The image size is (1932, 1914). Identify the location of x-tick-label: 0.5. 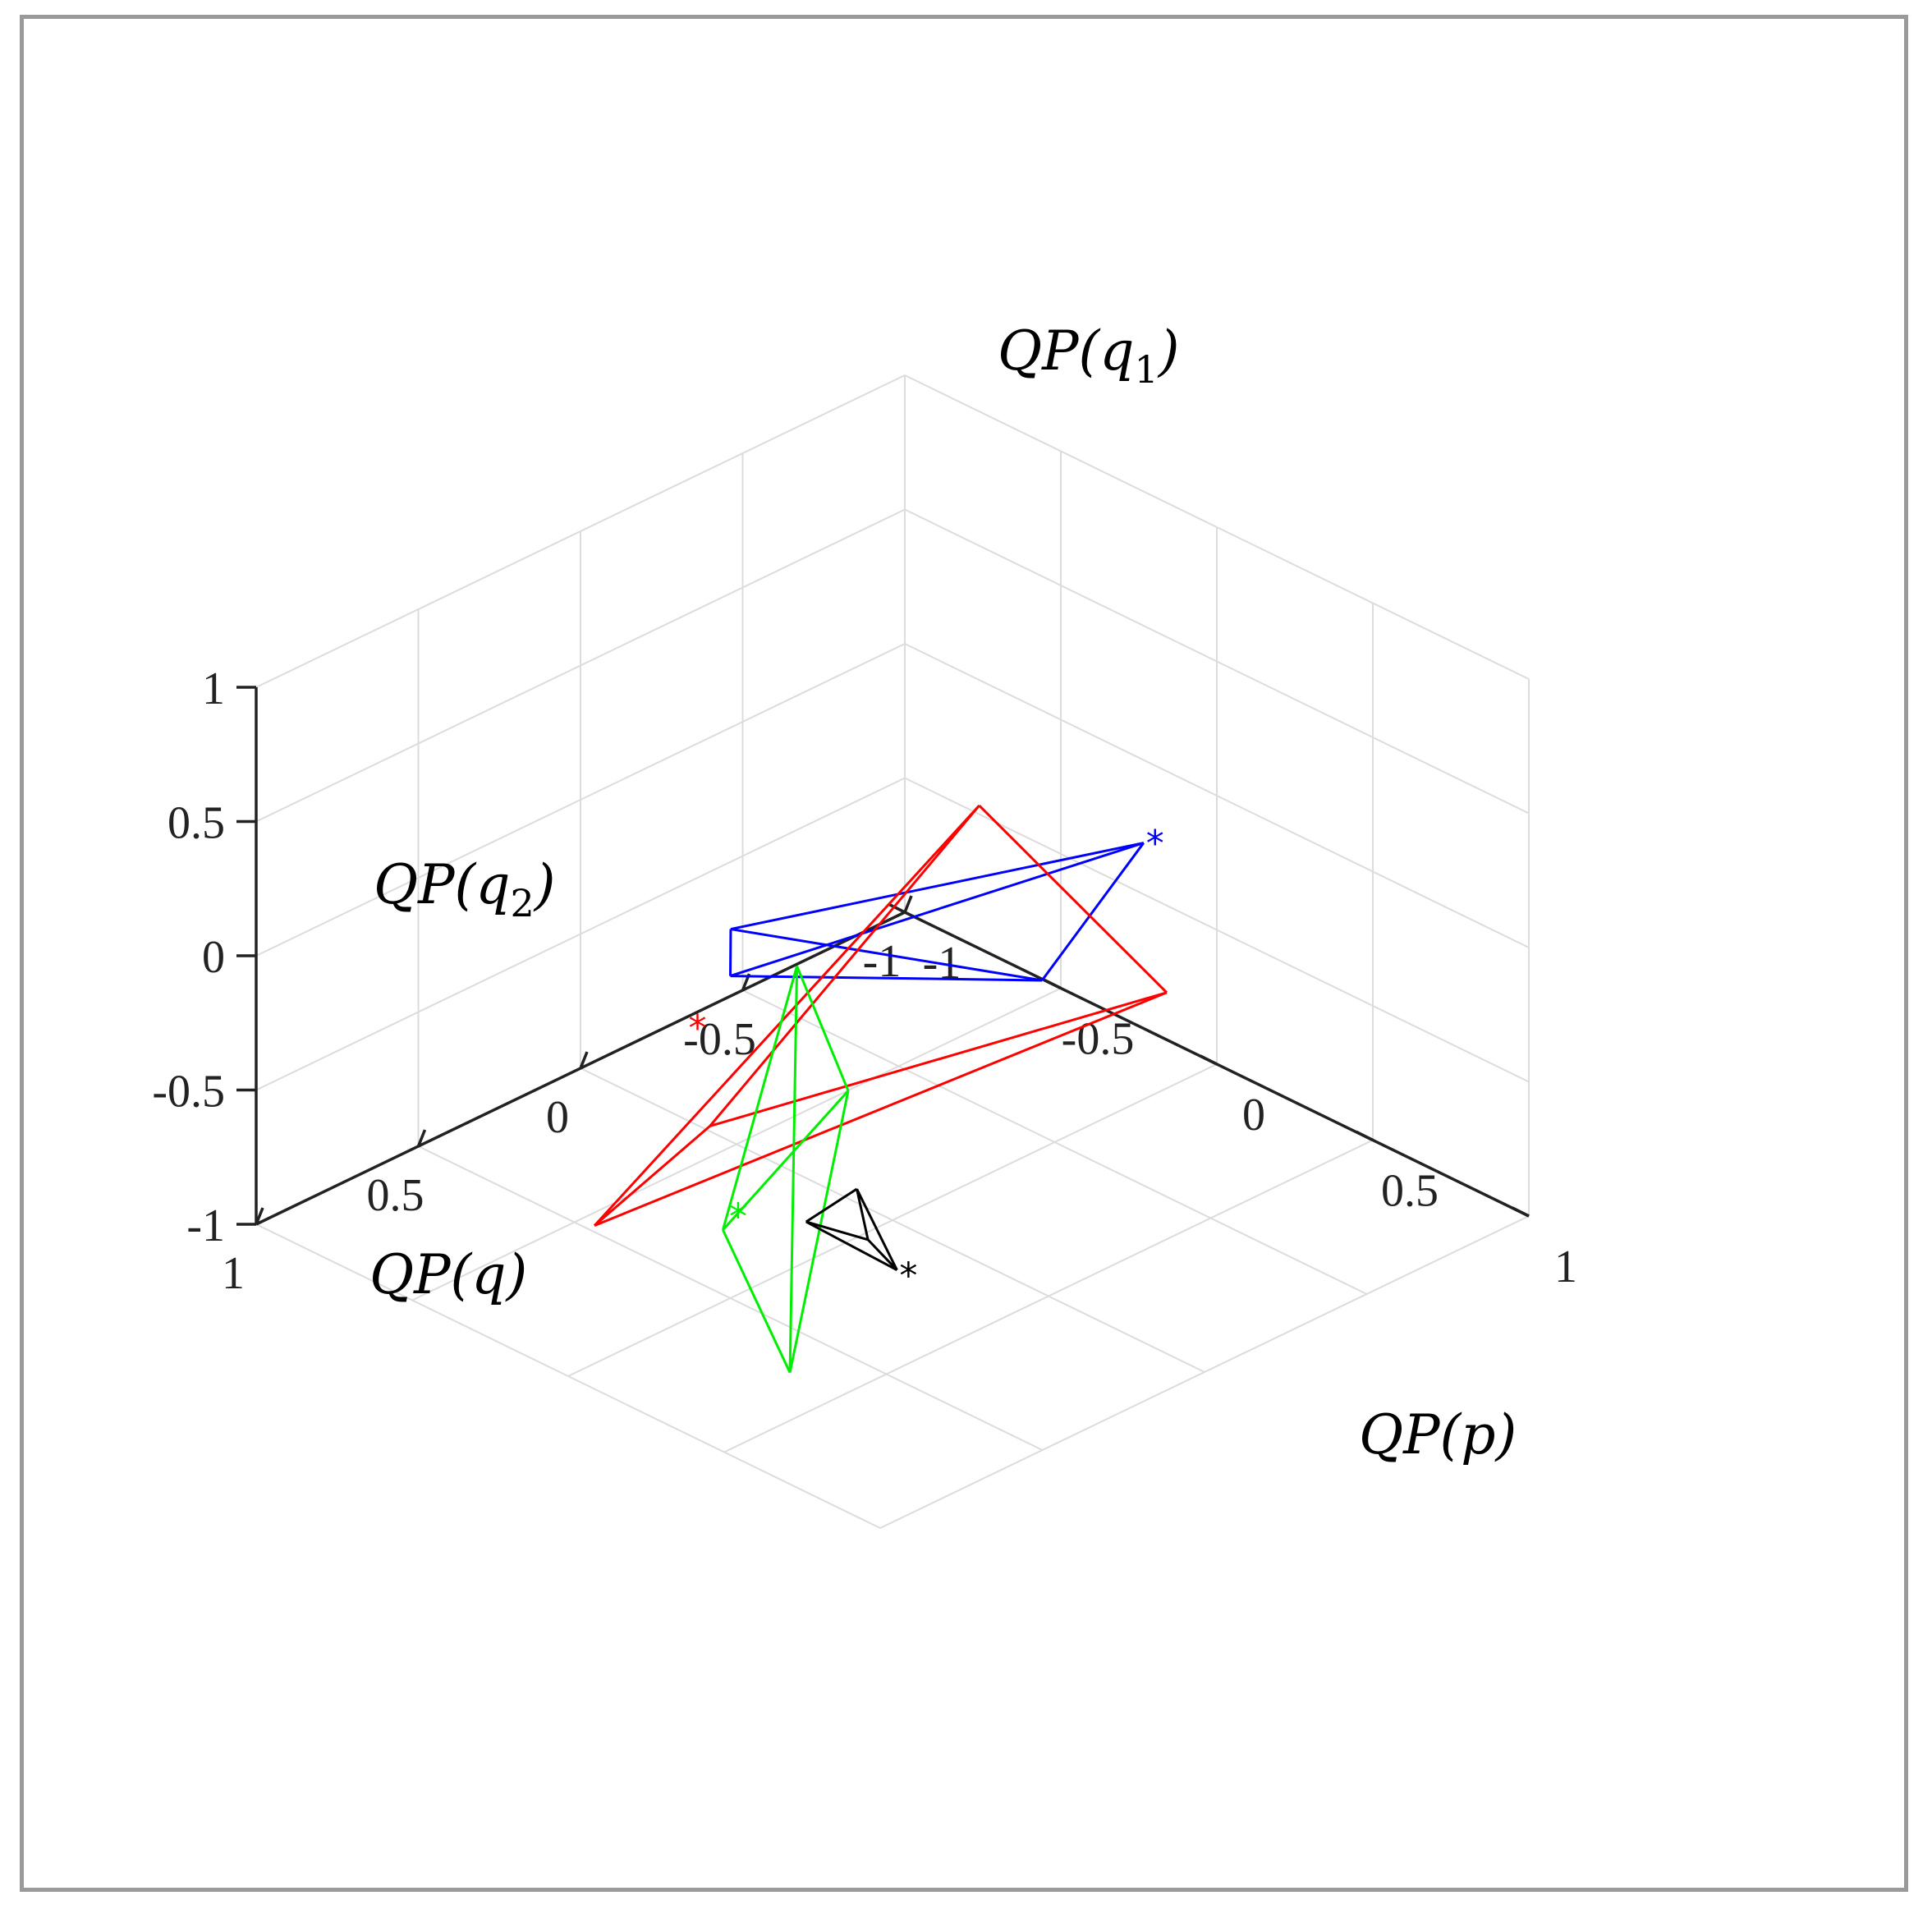
(395, 1195).